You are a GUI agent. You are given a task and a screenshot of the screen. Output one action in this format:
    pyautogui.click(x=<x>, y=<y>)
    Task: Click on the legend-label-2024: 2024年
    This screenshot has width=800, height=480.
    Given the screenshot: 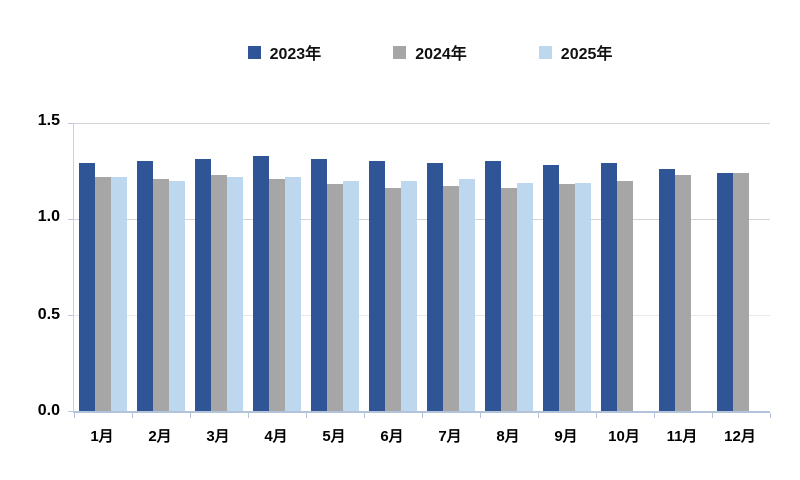 What is the action you would take?
    pyautogui.click(x=441, y=54)
    